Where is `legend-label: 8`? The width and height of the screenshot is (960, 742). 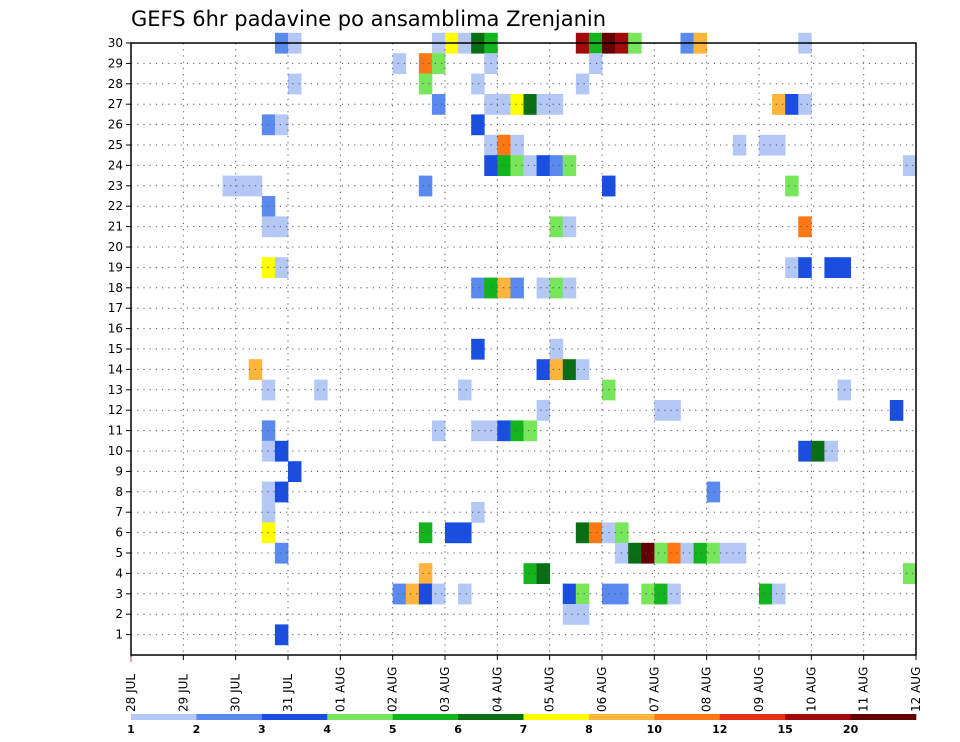
legend-label: 8 is located at coordinates (589, 729).